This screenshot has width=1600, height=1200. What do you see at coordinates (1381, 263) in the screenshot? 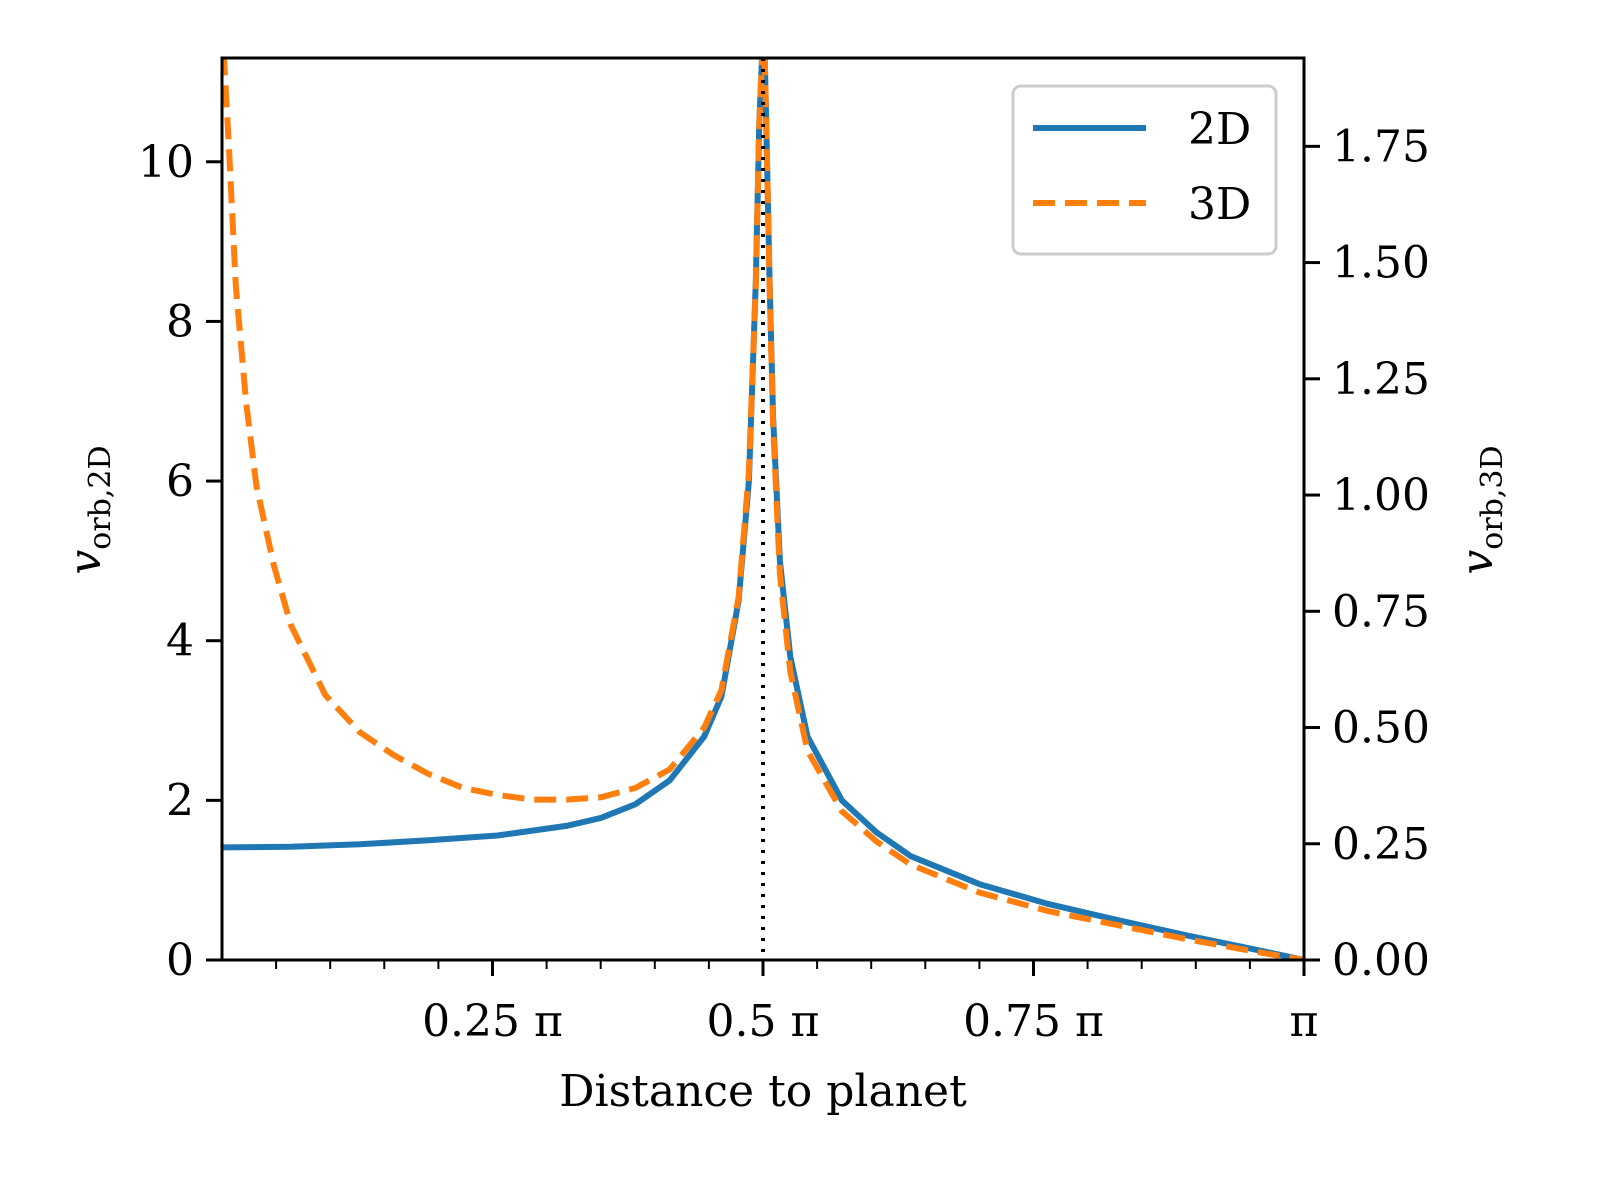
I see `y-right-tick-label: 1.50` at bounding box center [1381, 263].